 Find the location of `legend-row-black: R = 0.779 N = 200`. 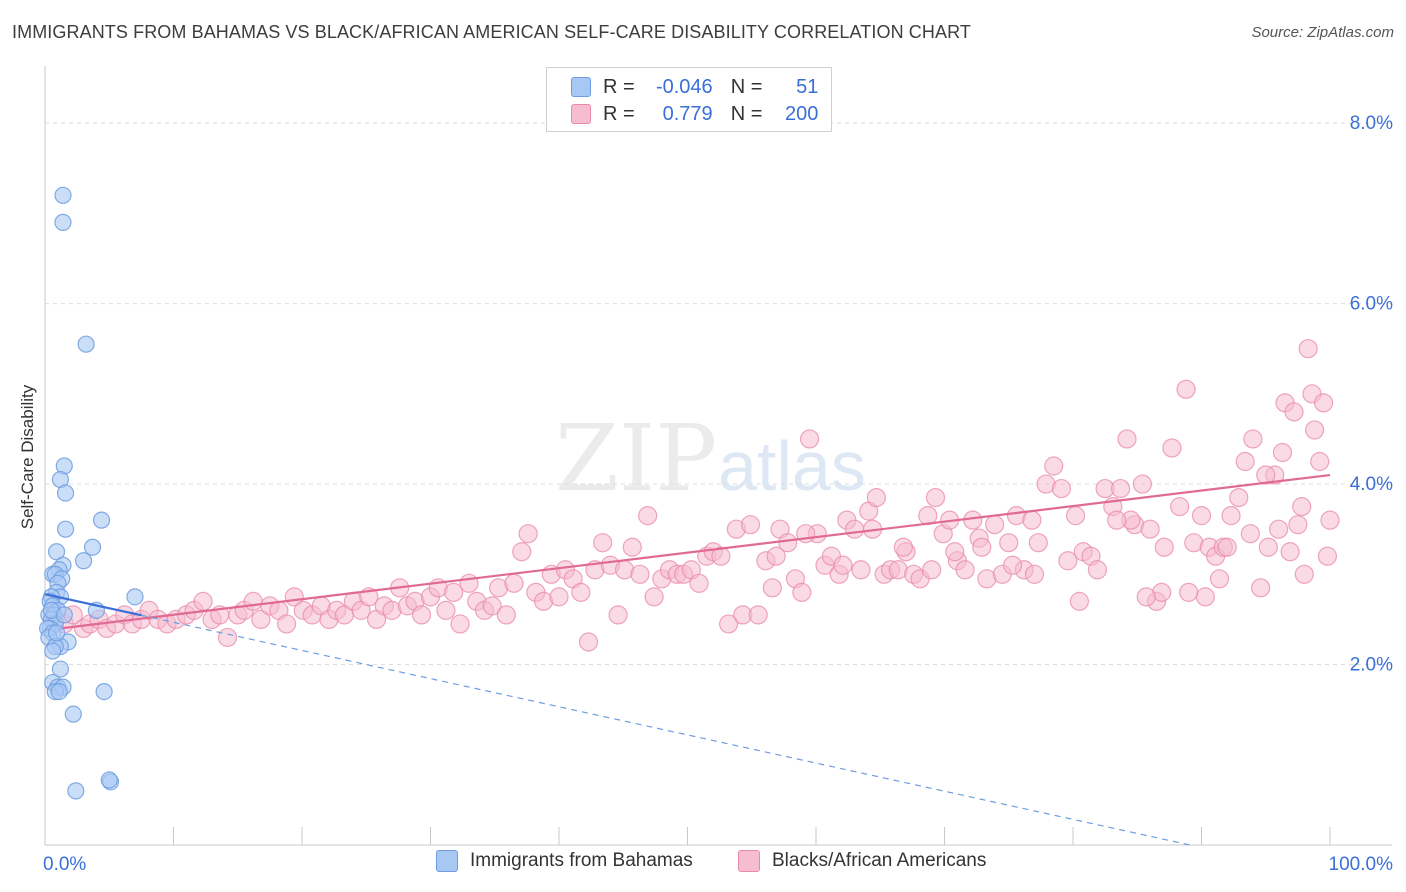

legend-row-black: R = 0.779 N = 200 is located at coordinates (694, 114).